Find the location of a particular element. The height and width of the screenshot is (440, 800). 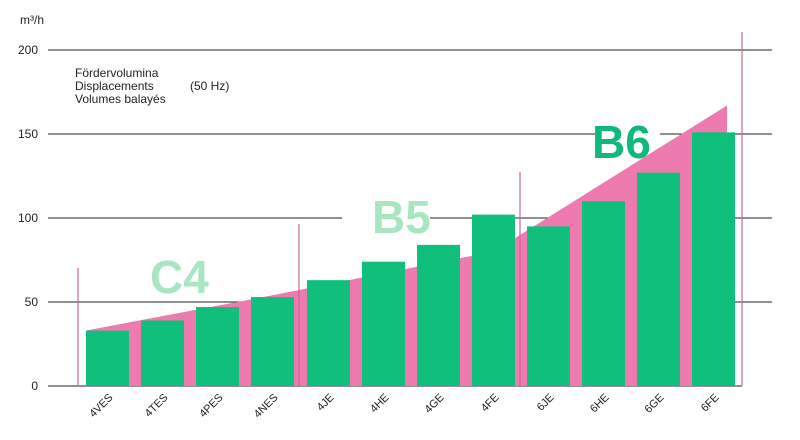

bar-4NES is located at coordinates (272, 341).